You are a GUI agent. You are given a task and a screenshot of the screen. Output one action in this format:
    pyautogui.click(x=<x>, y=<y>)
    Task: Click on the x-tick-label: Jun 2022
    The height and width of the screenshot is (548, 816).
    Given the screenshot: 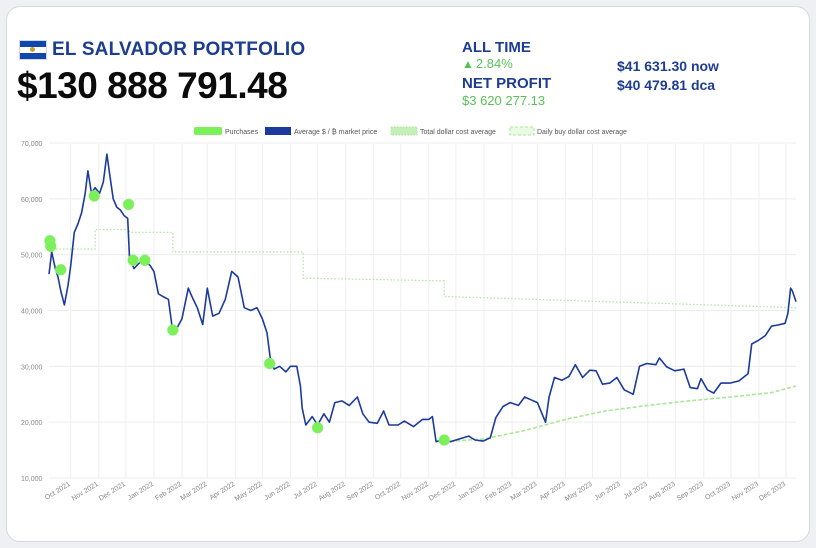 What is the action you would take?
    pyautogui.click(x=277, y=491)
    